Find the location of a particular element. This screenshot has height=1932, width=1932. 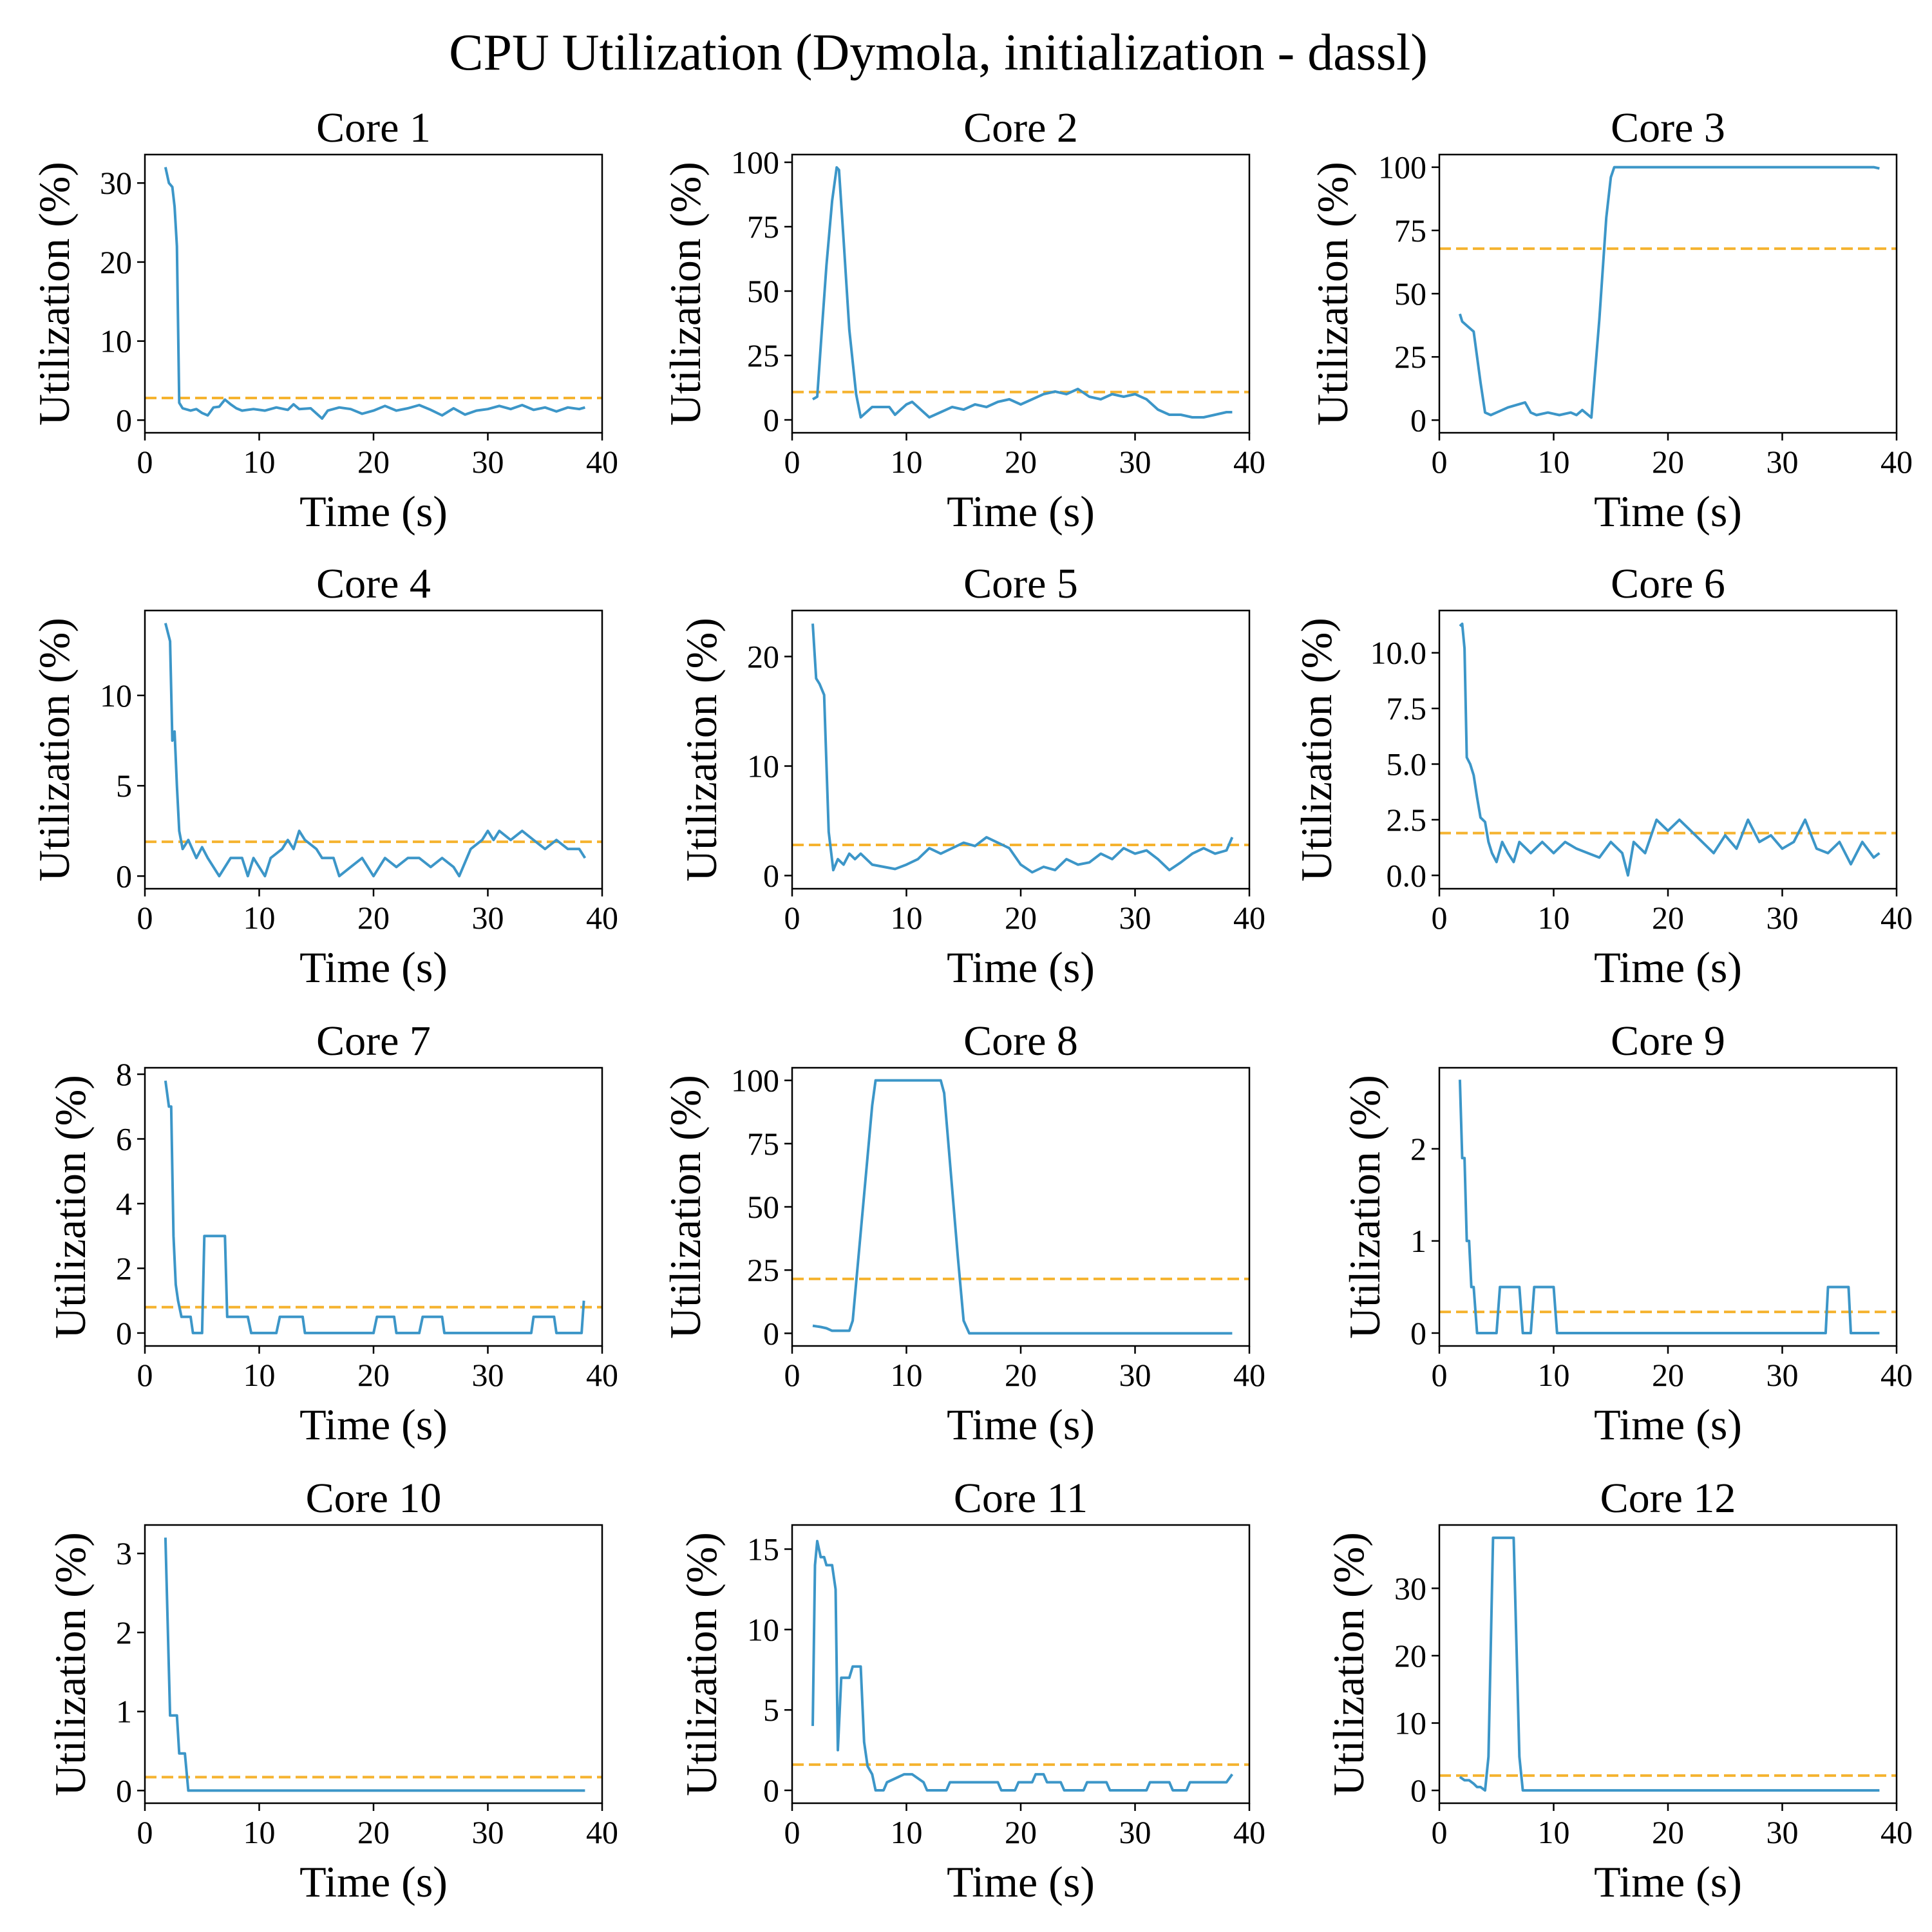

core5-x-tick-label: 40 is located at coordinates (1249, 918).